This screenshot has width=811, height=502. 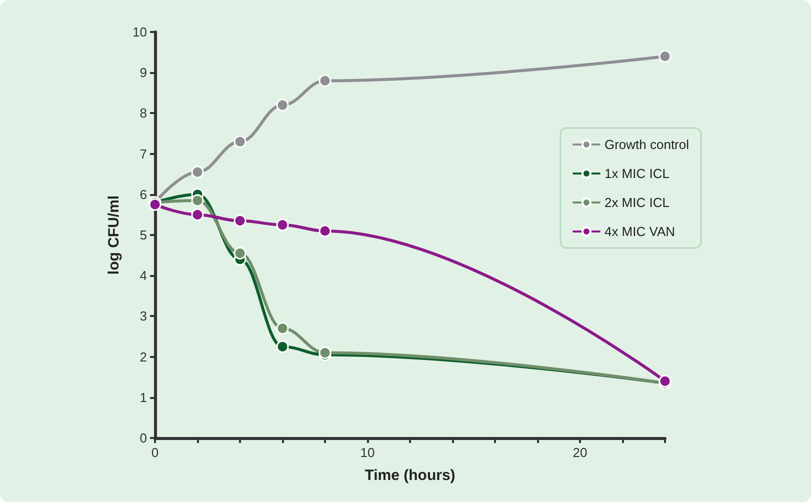 What do you see at coordinates (143, 235) in the screenshot?
I see `y-tick-label: 5` at bounding box center [143, 235].